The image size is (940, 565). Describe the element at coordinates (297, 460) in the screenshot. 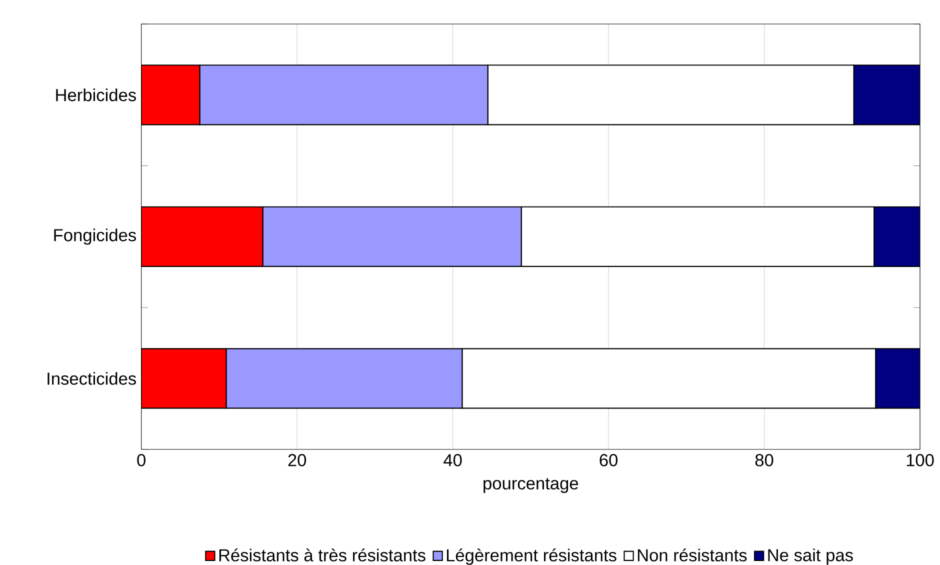

I see `x-tick-label: 20` at that location.